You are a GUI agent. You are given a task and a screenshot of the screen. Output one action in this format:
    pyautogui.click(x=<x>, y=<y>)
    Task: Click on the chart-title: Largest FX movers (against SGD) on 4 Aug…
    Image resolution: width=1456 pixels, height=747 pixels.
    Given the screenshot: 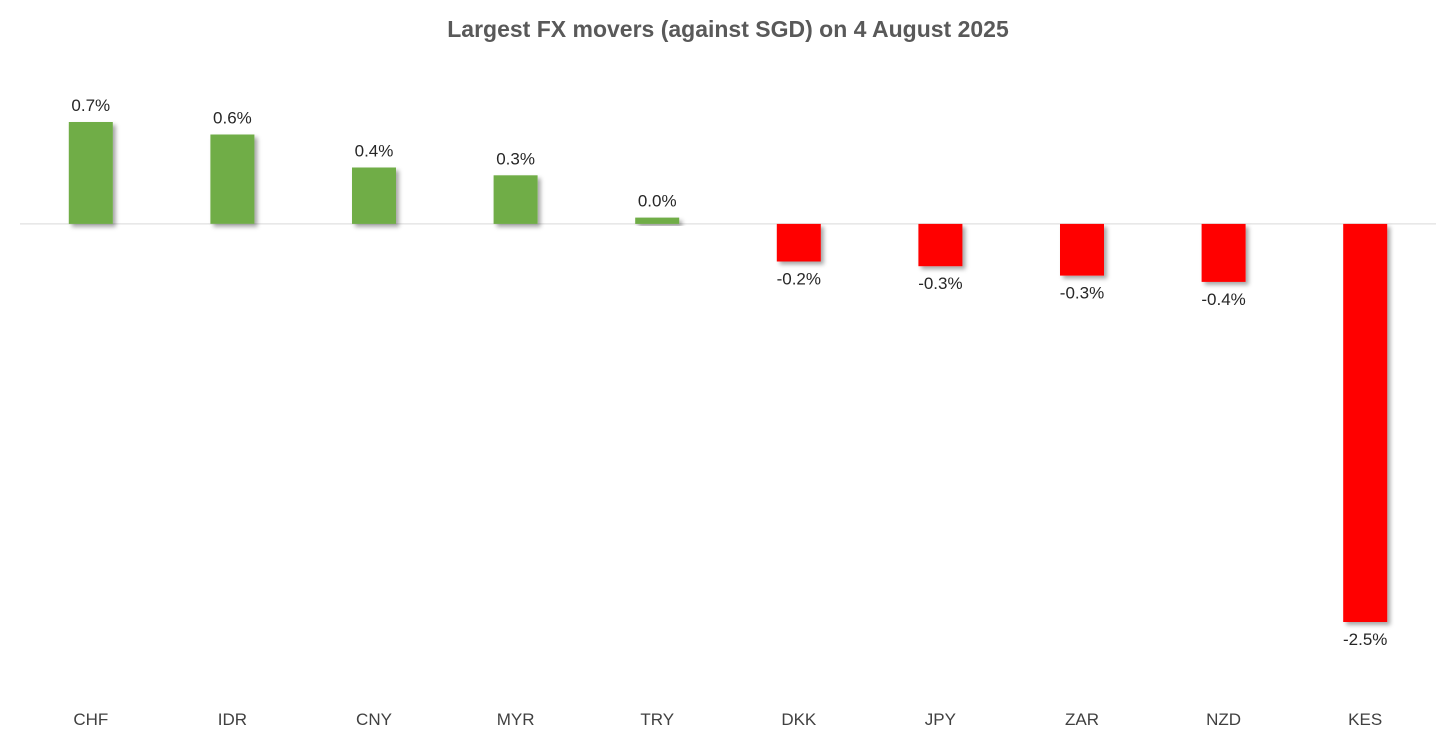 What is the action you would take?
    pyautogui.click(x=728, y=29)
    